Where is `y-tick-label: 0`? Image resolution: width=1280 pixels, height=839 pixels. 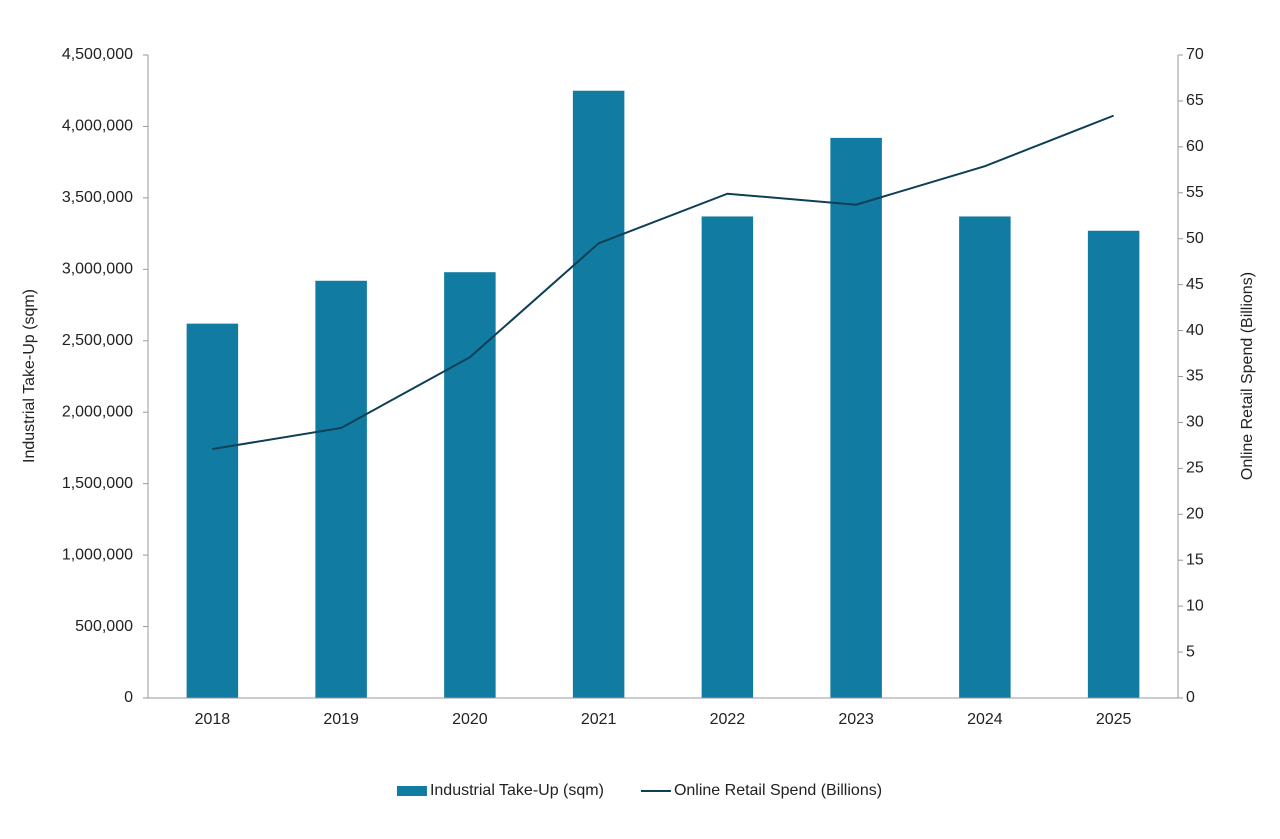 y-tick-label: 0 is located at coordinates (128, 697).